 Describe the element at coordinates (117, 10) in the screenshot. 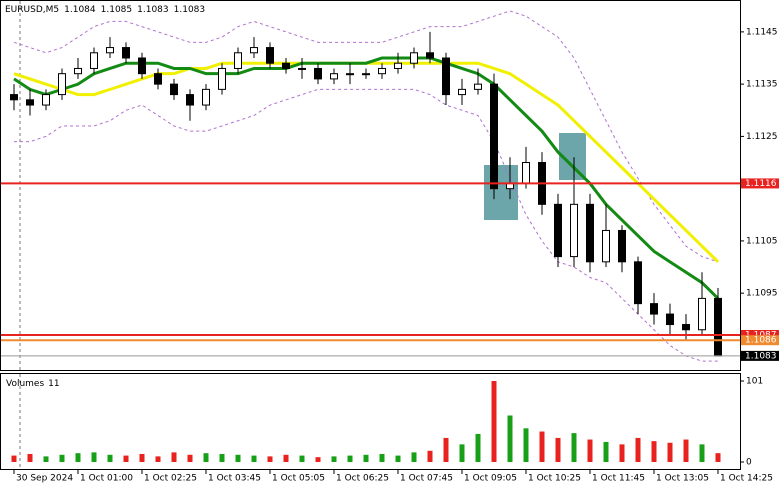

I see `last-bar-value: 1.1085` at that location.